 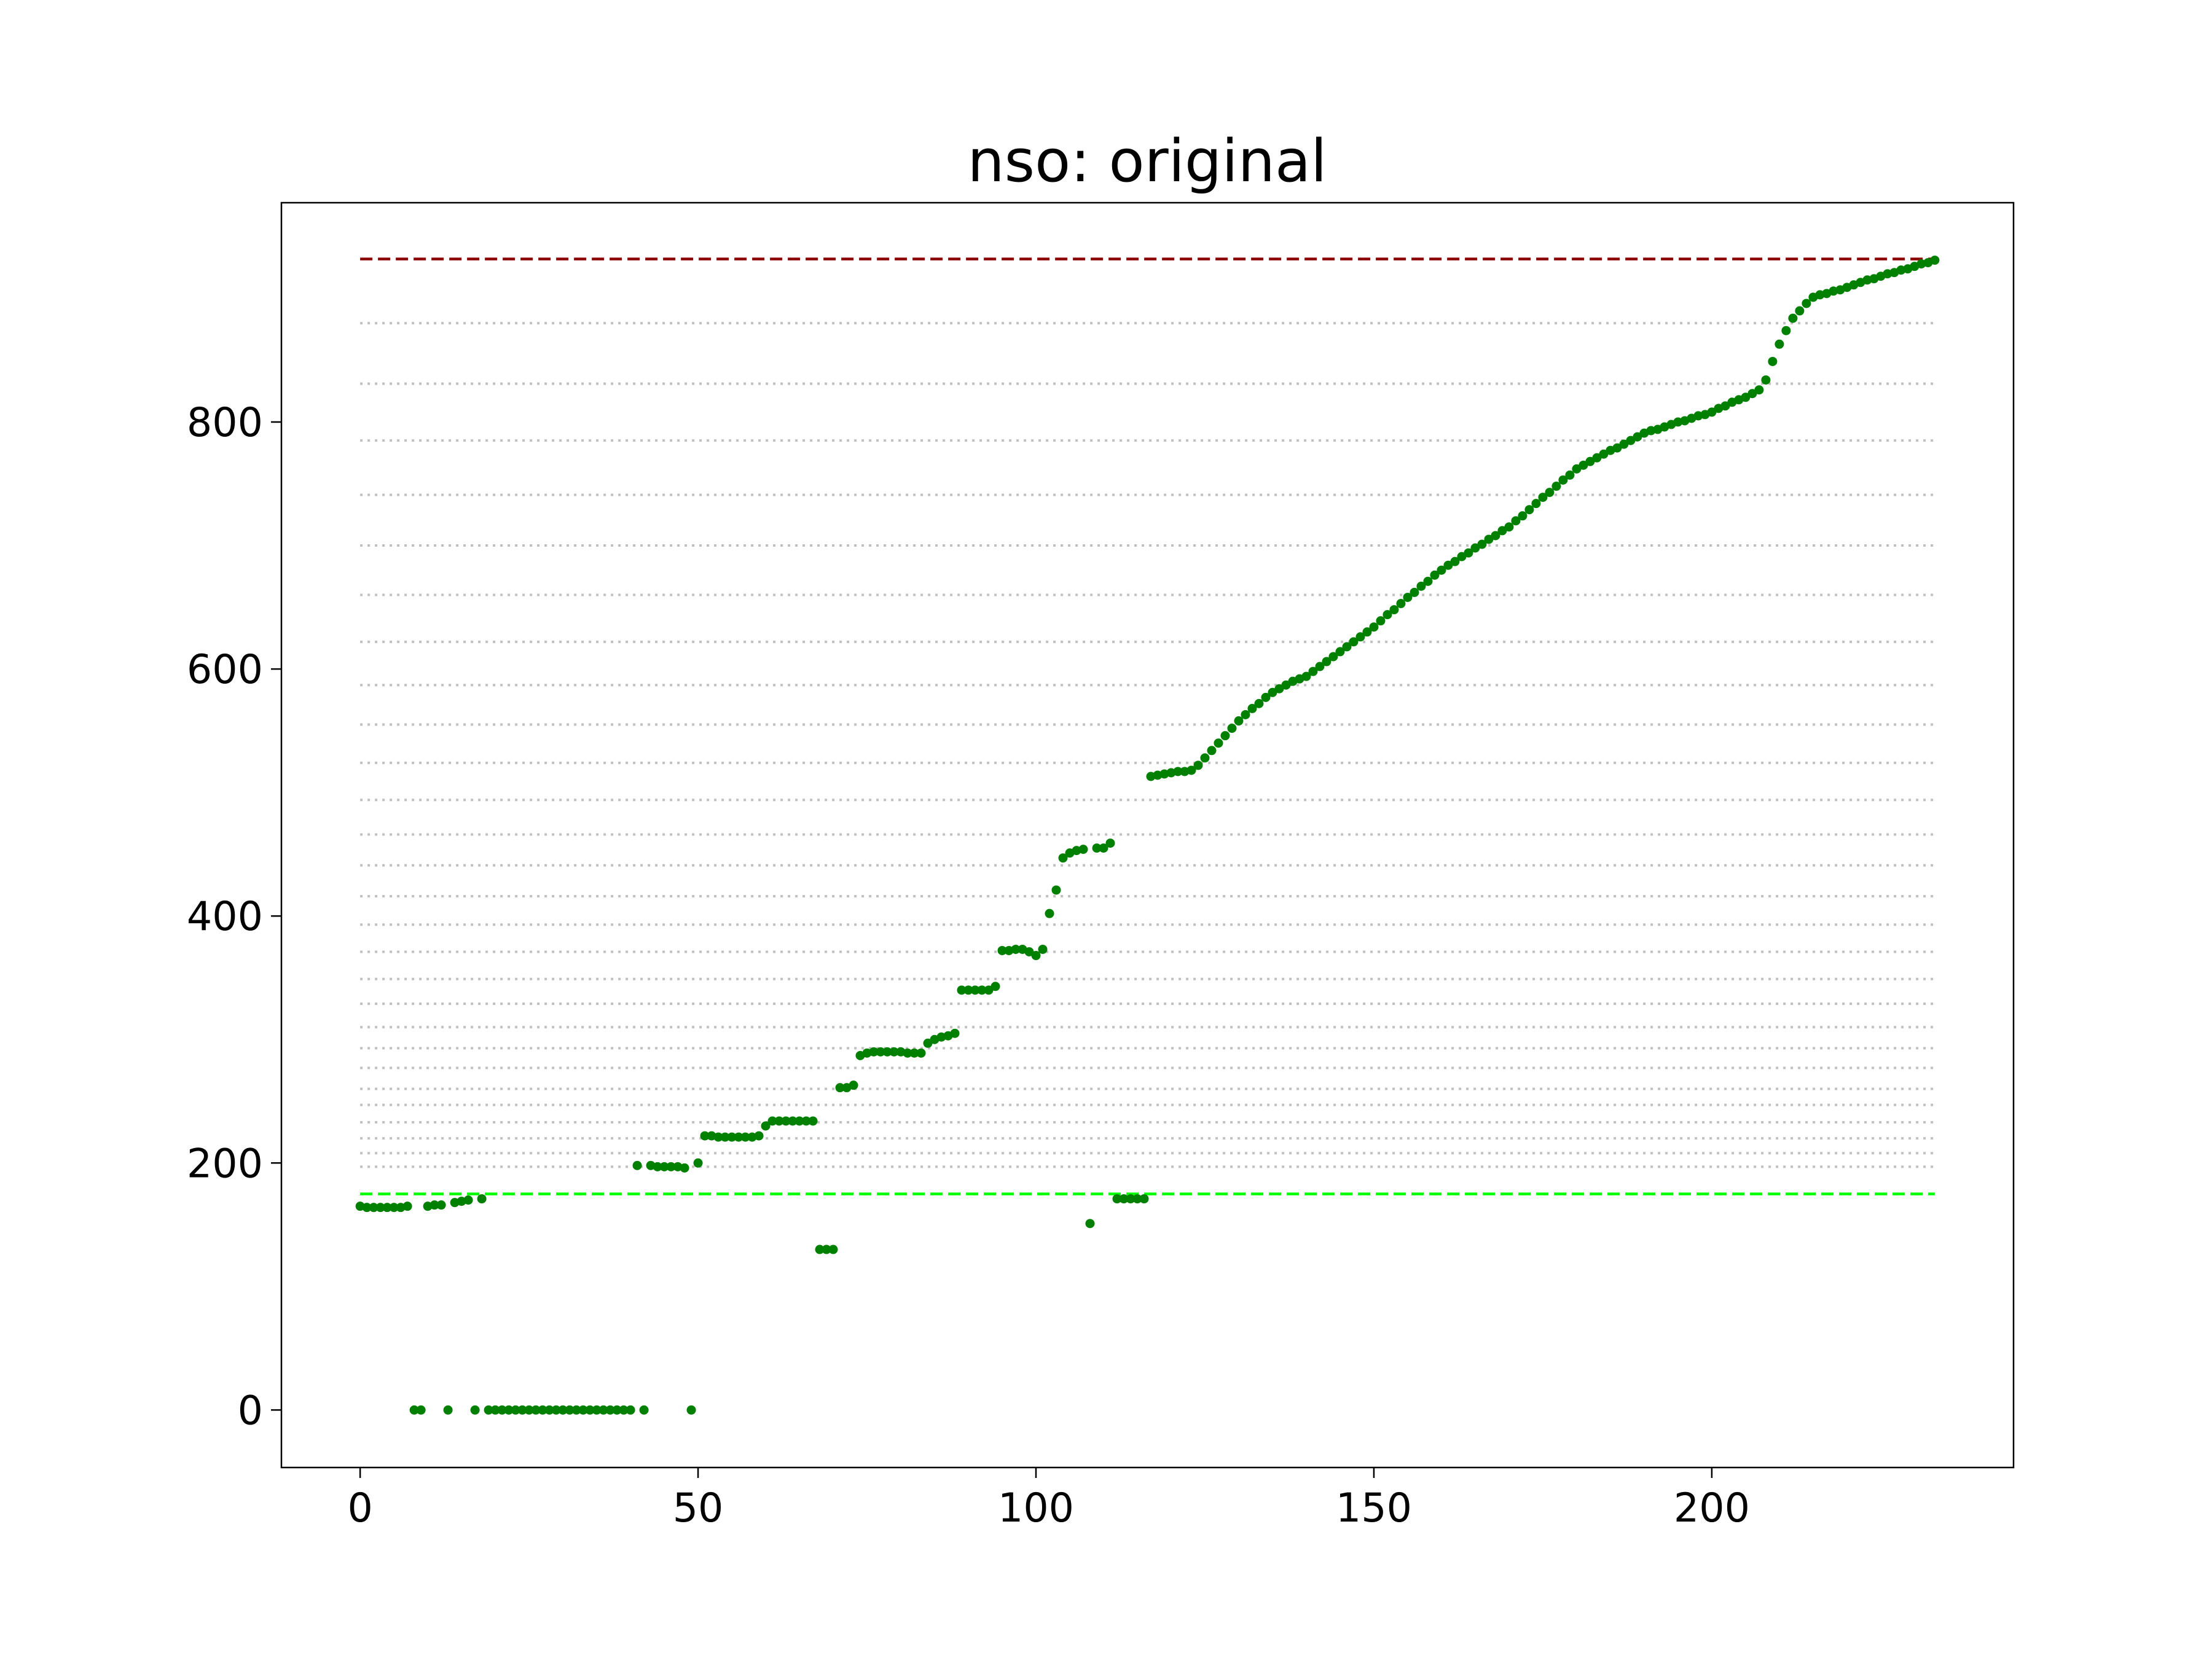 What do you see at coordinates (1712, 1508) in the screenshot?
I see `x-tick-label: 200` at bounding box center [1712, 1508].